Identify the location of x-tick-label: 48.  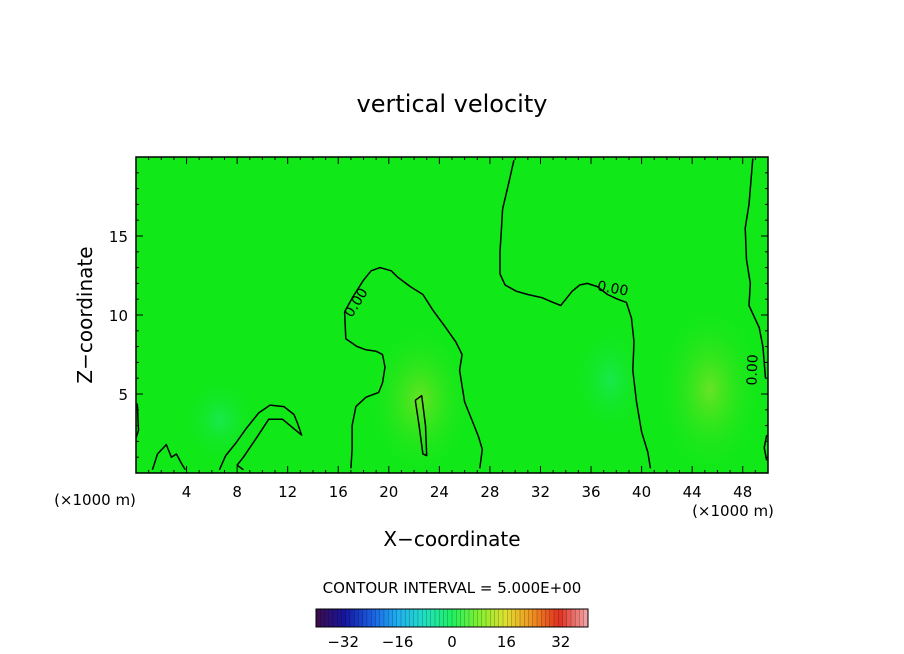
(742, 492).